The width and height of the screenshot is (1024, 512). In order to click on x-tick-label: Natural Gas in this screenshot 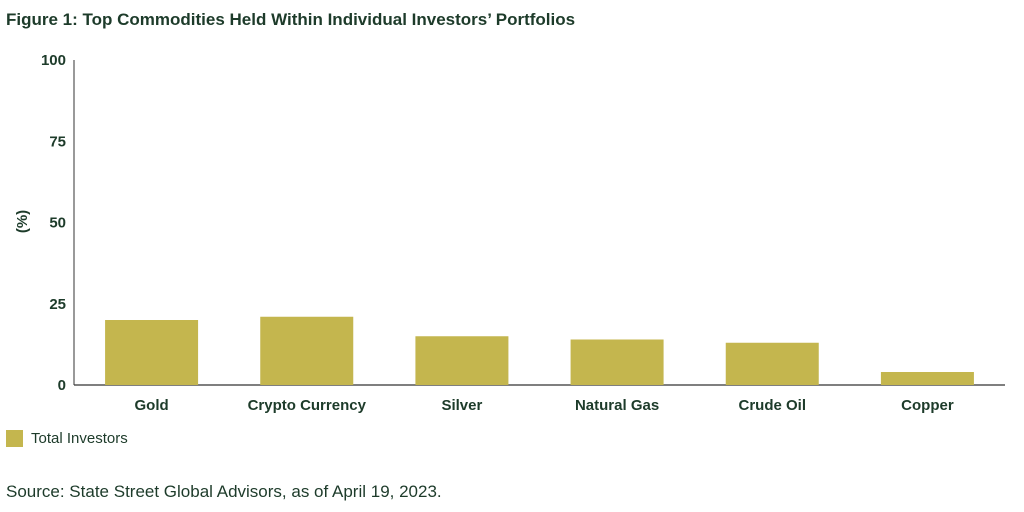, I will do `click(617, 405)`.